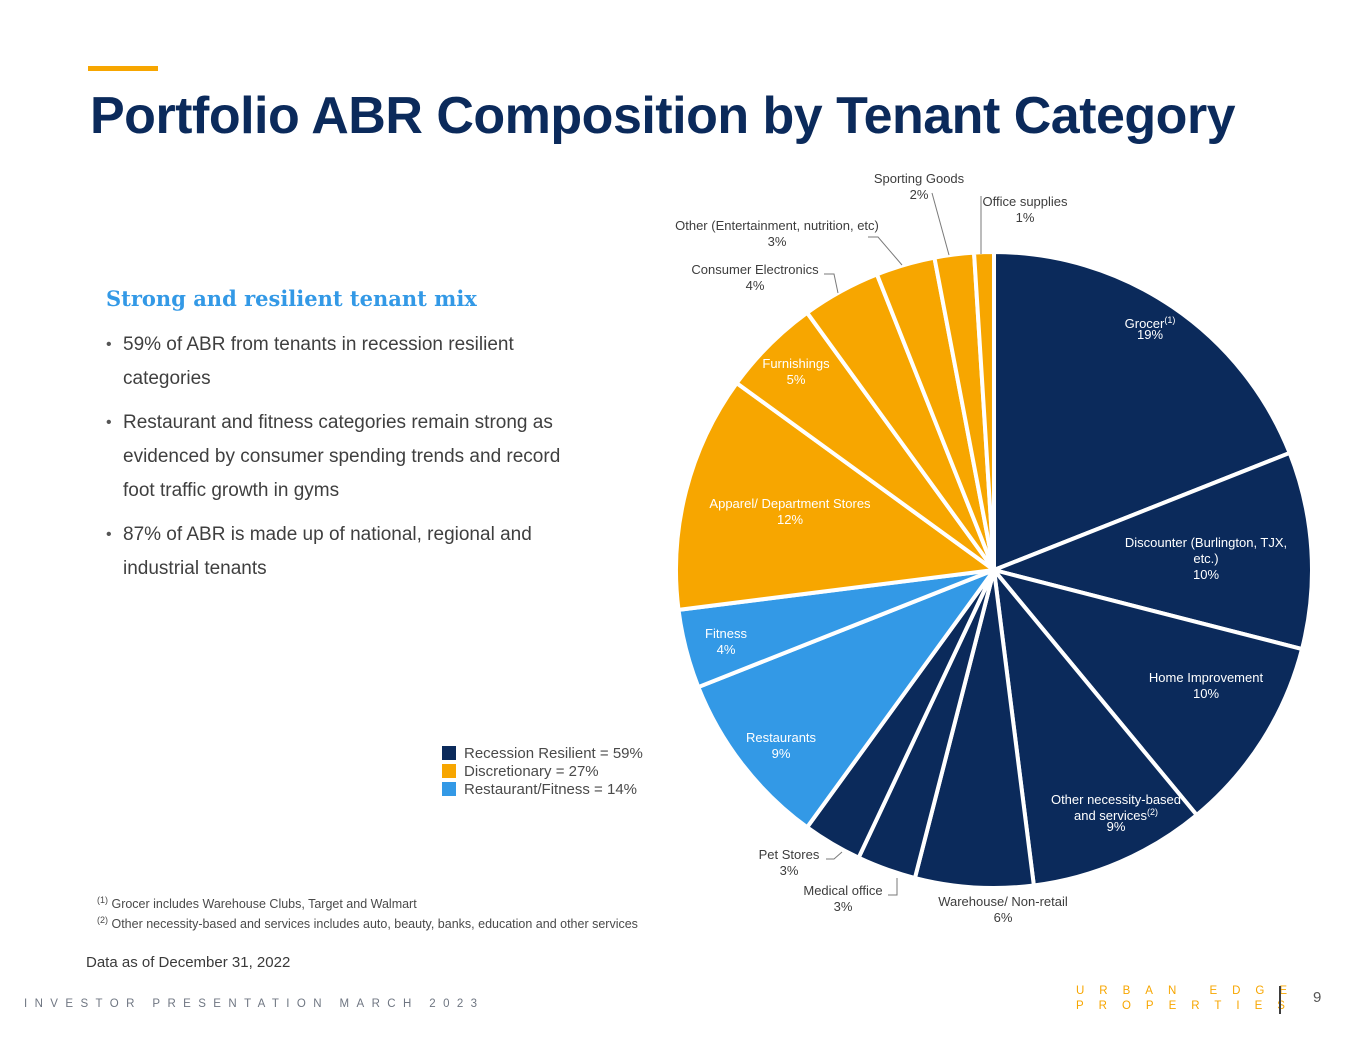 This screenshot has height=1055, width=1365. What do you see at coordinates (1025, 209) in the screenshot?
I see `slice-label: Office supplies 1%` at bounding box center [1025, 209].